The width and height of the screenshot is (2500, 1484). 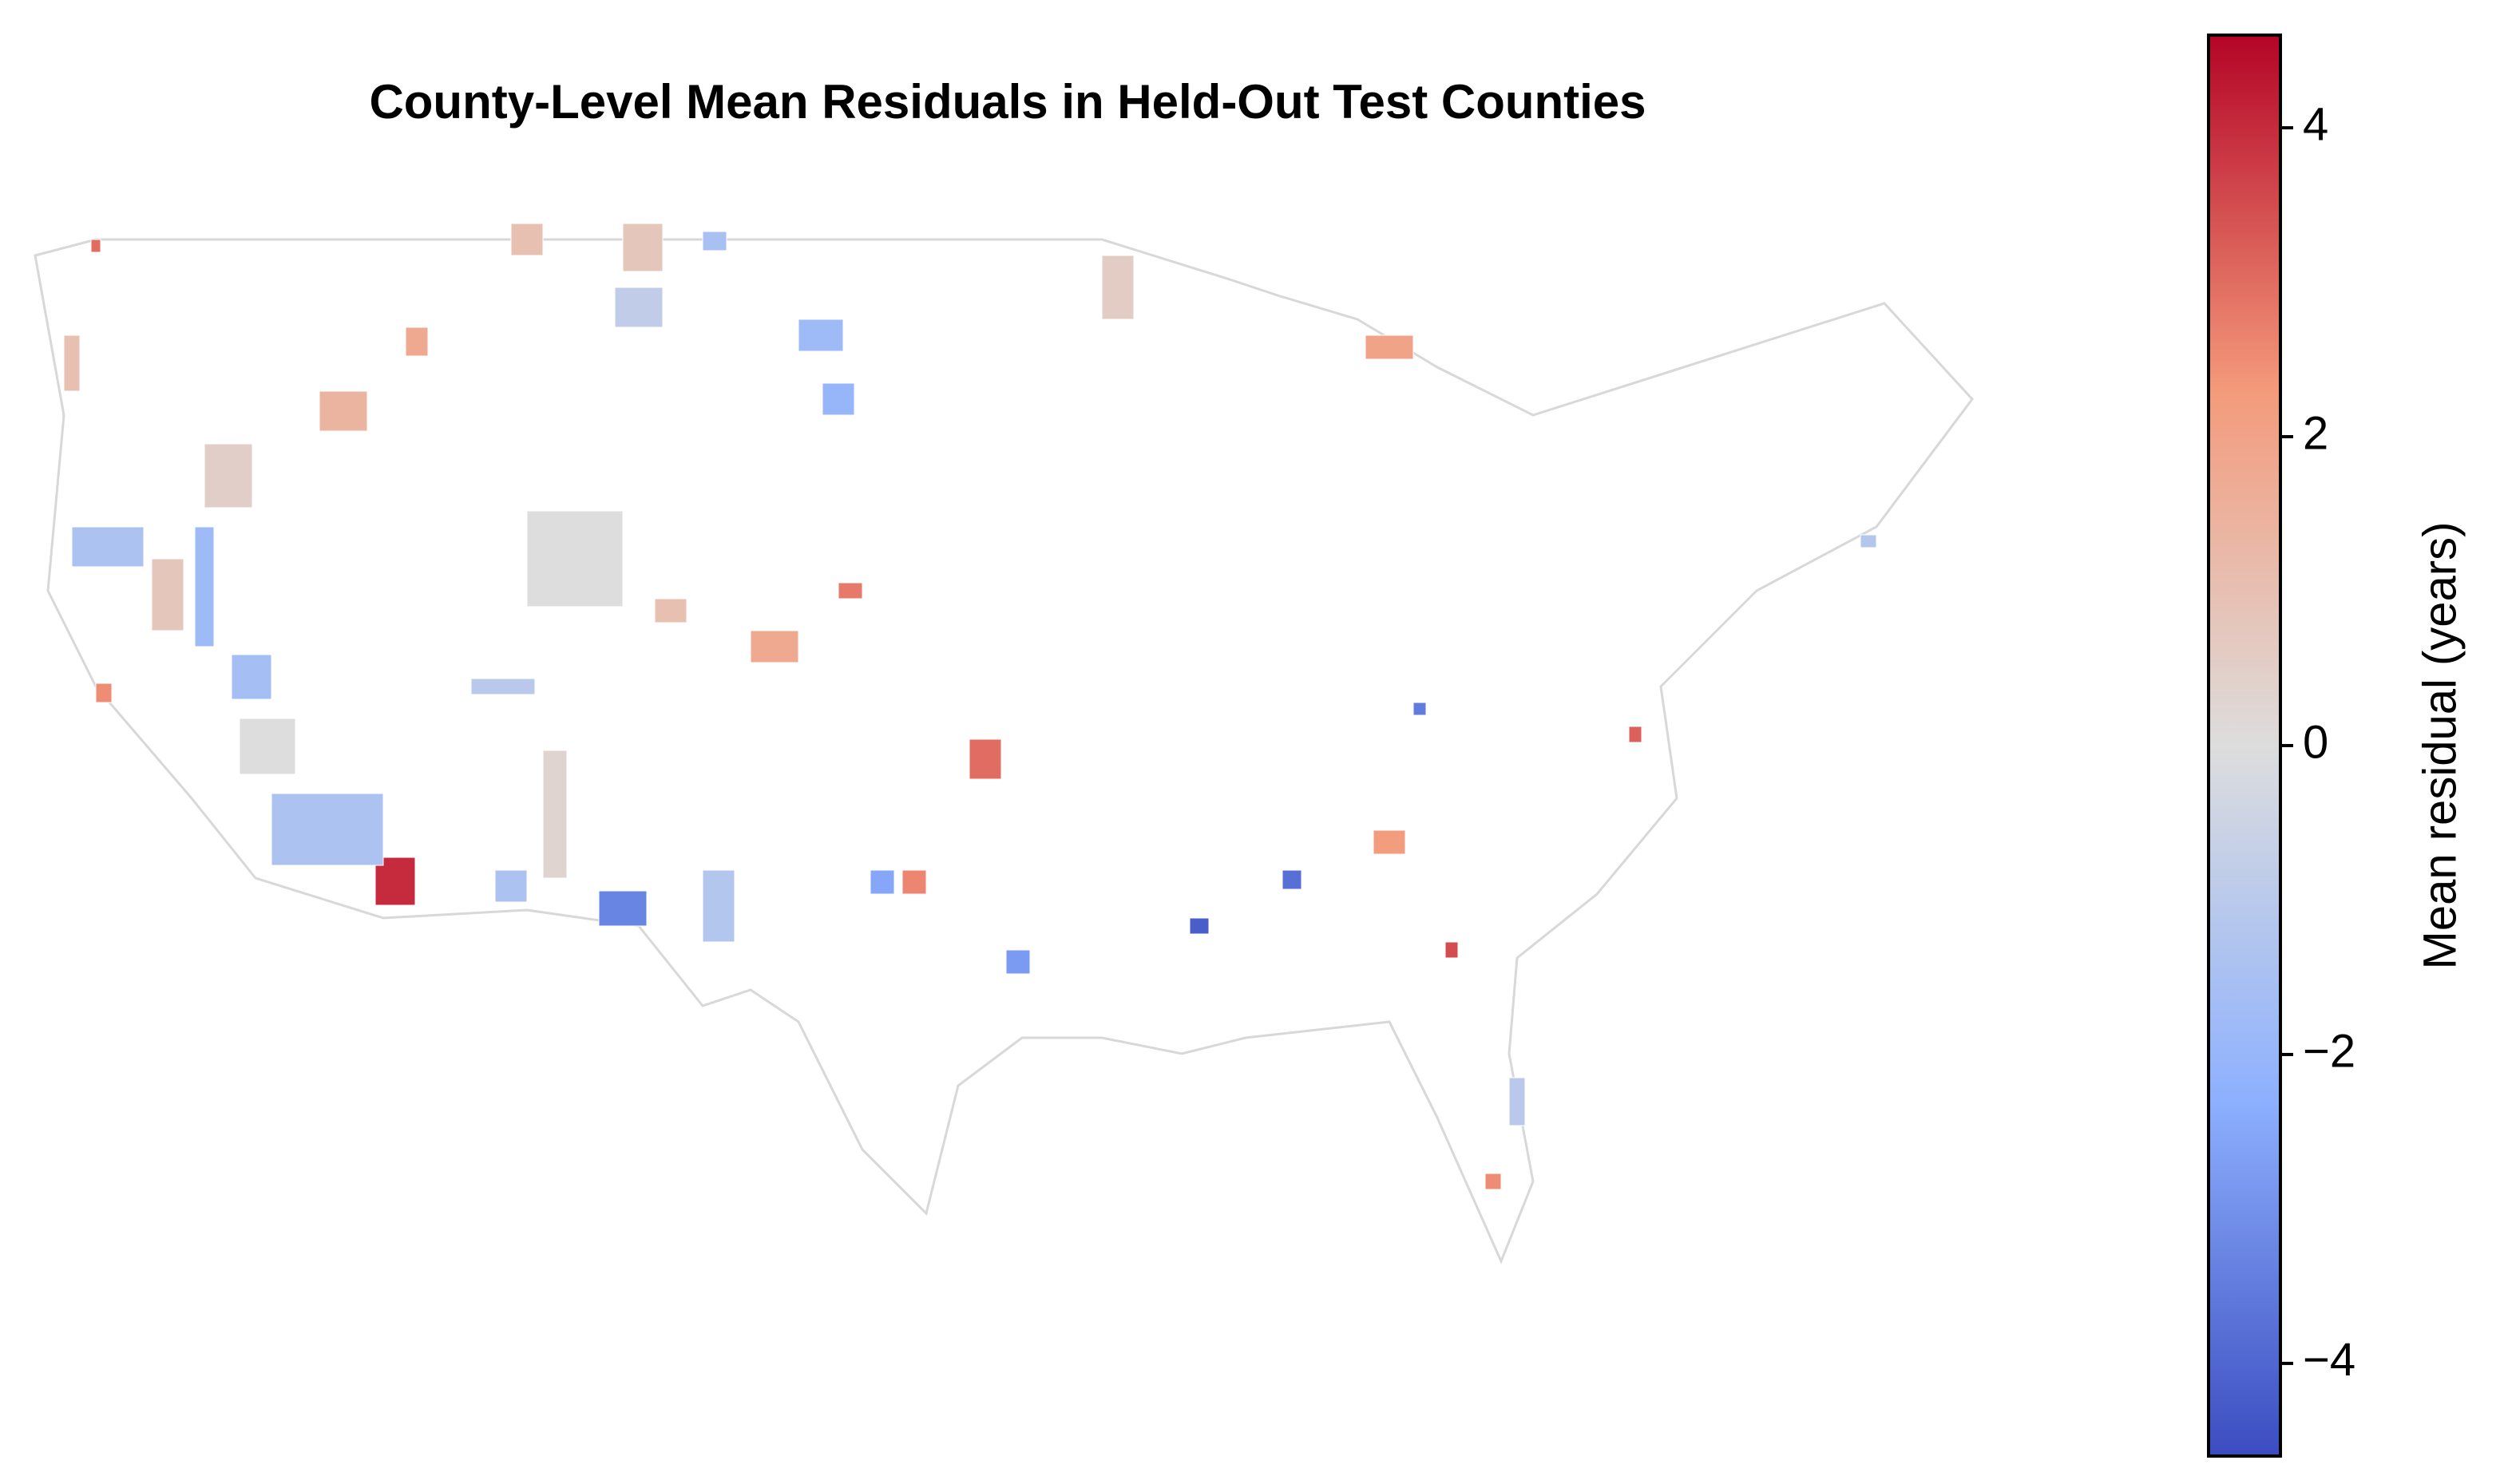 I want to click on colorbar-tick-label: −4, so click(x=2329, y=1360).